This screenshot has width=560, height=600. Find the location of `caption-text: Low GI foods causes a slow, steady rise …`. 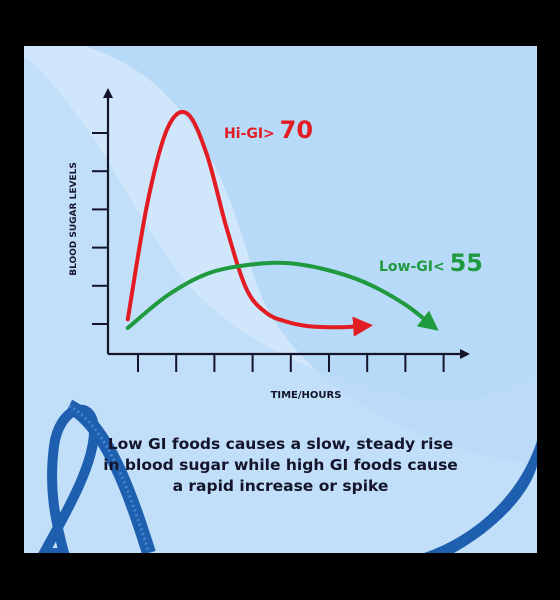

caption-text: Low GI foods causes a slow, steady rise … is located at coordinates (280, 465).